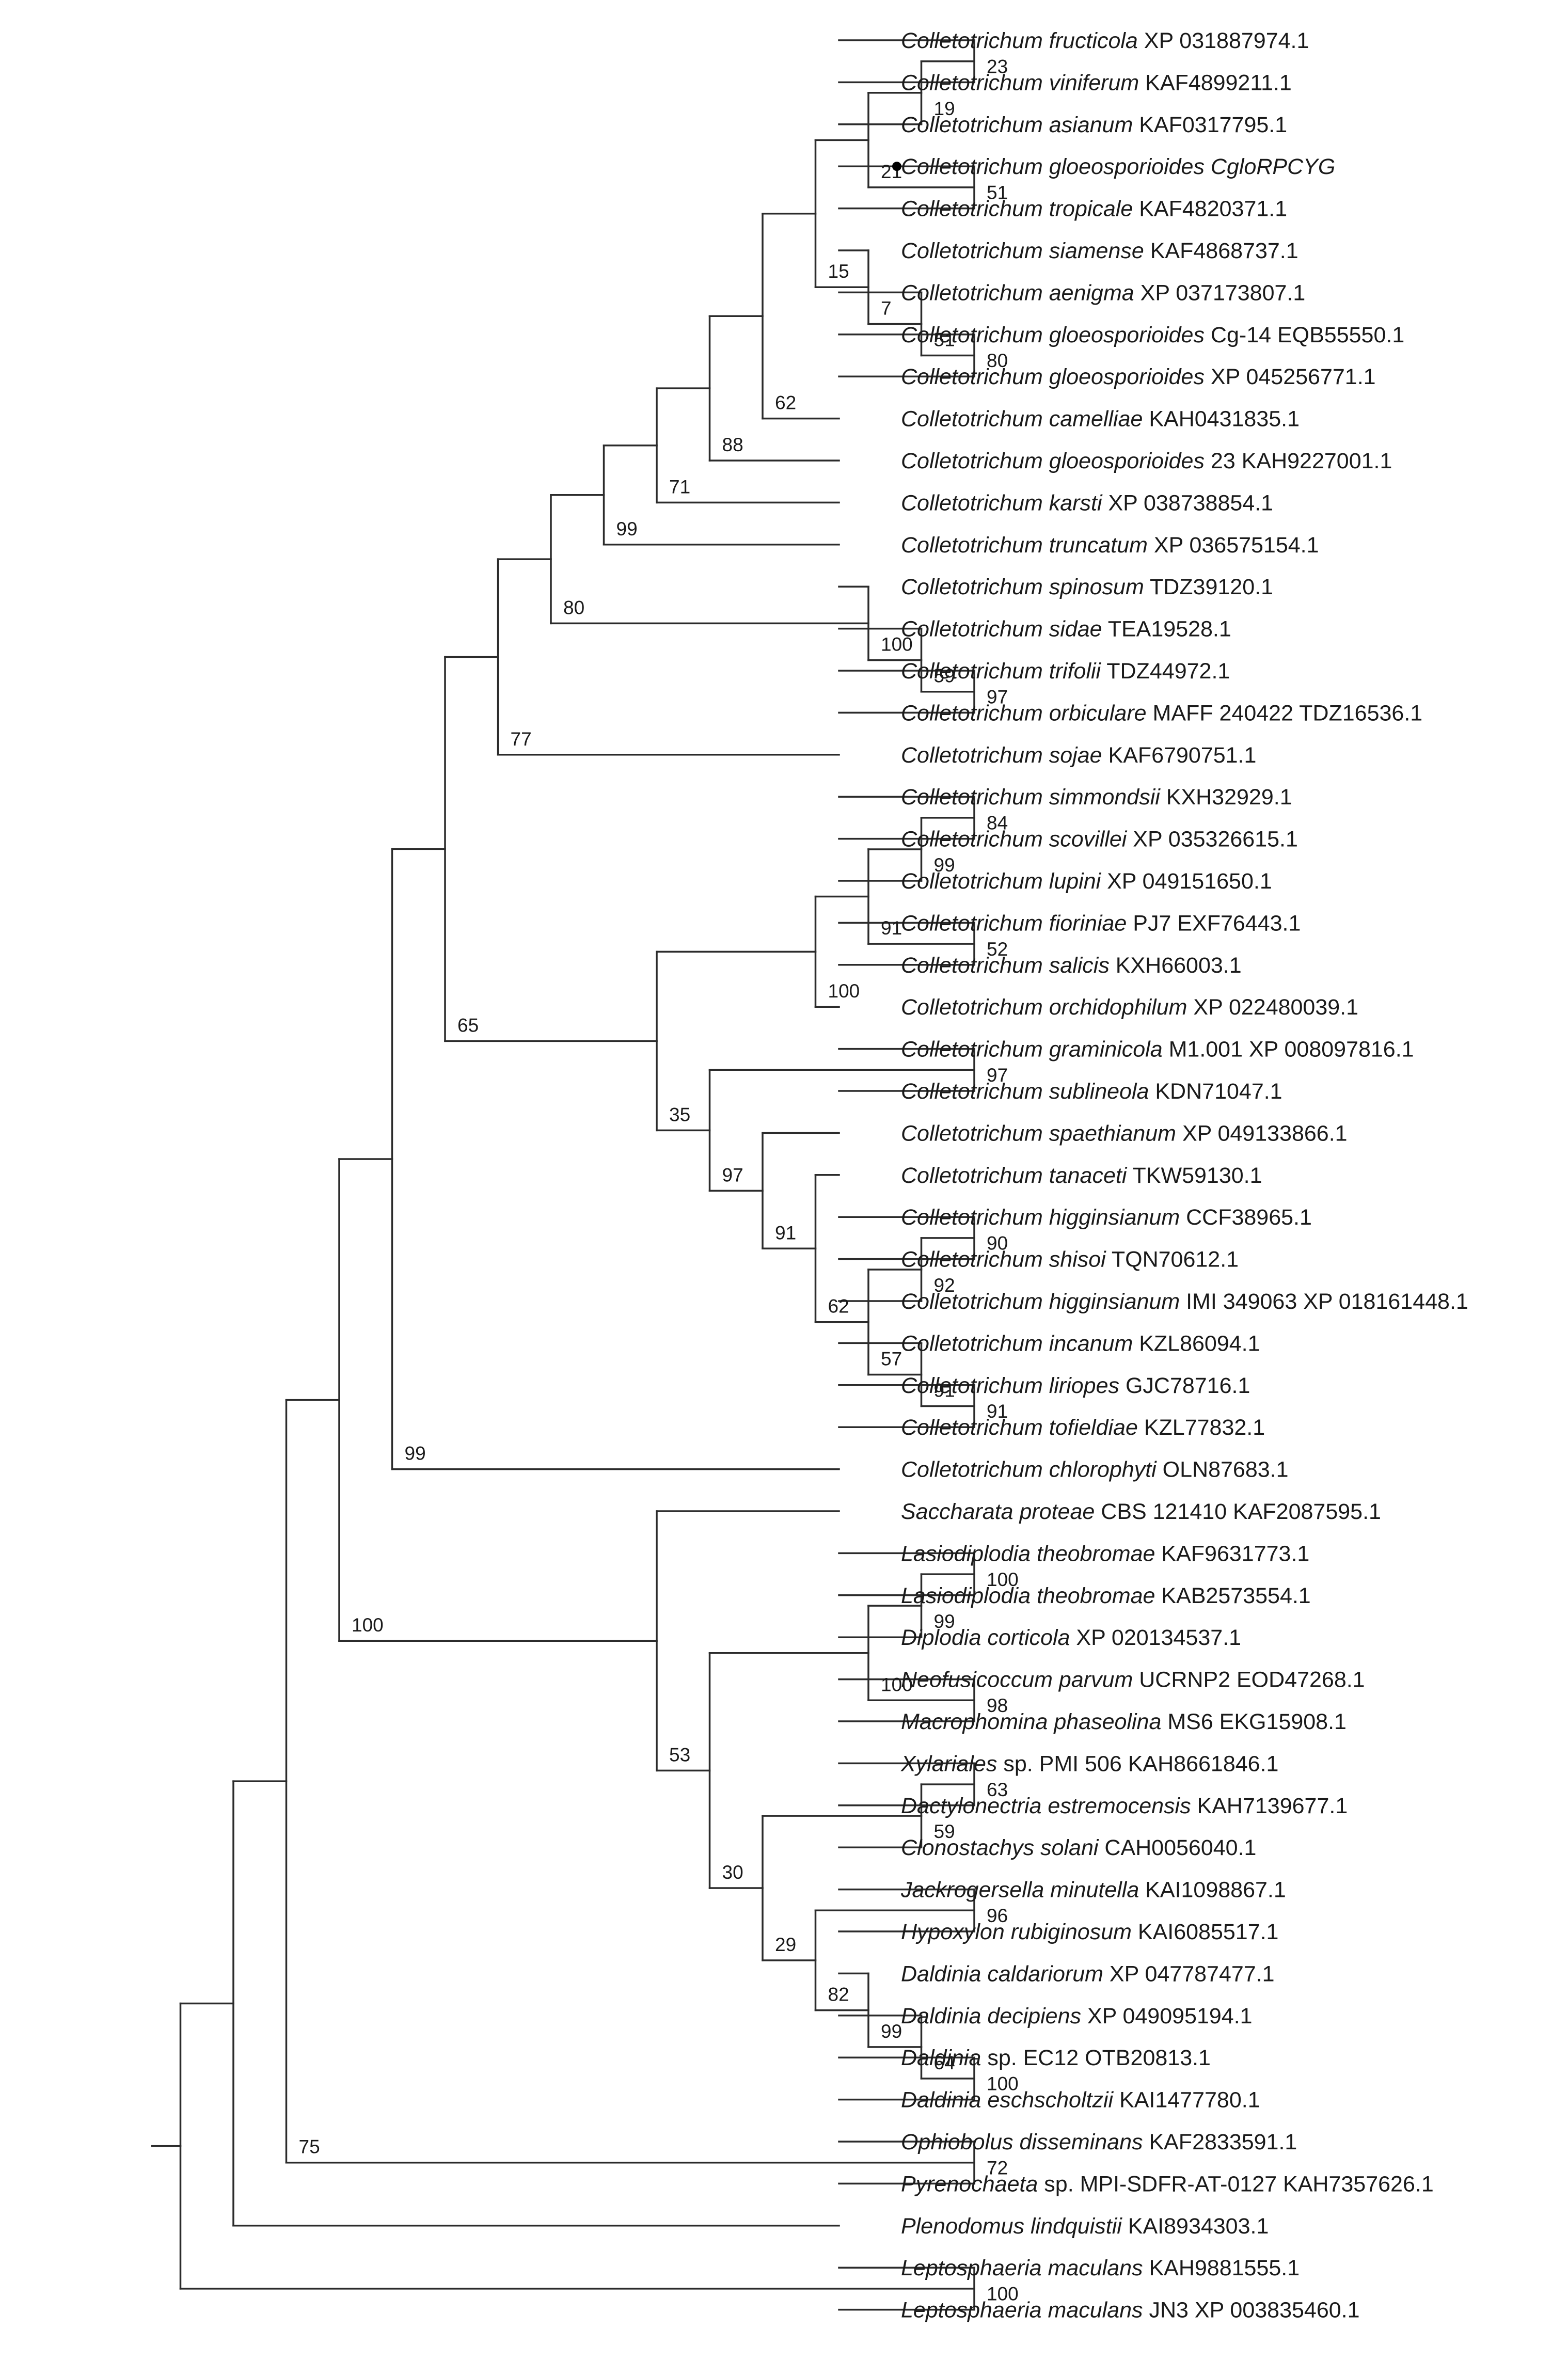 This screenshot has height=2361, width=1568. I want to click on accession-number: KAF4899211.1, so click(1215, 82).